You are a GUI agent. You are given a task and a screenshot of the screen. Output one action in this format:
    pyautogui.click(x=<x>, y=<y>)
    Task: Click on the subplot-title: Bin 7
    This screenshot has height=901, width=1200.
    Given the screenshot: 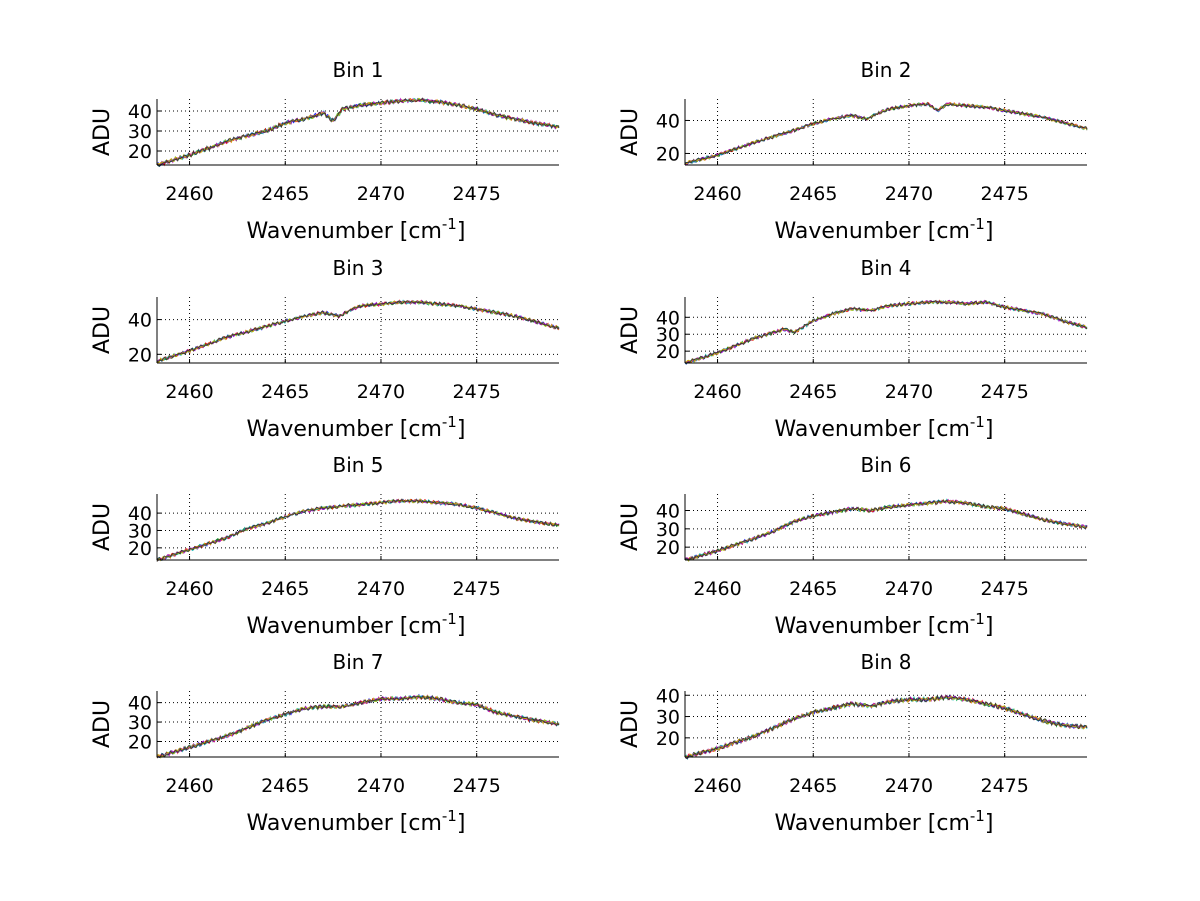 What is the action you would take?
    pyautogui.click(x=357, y=662)
    